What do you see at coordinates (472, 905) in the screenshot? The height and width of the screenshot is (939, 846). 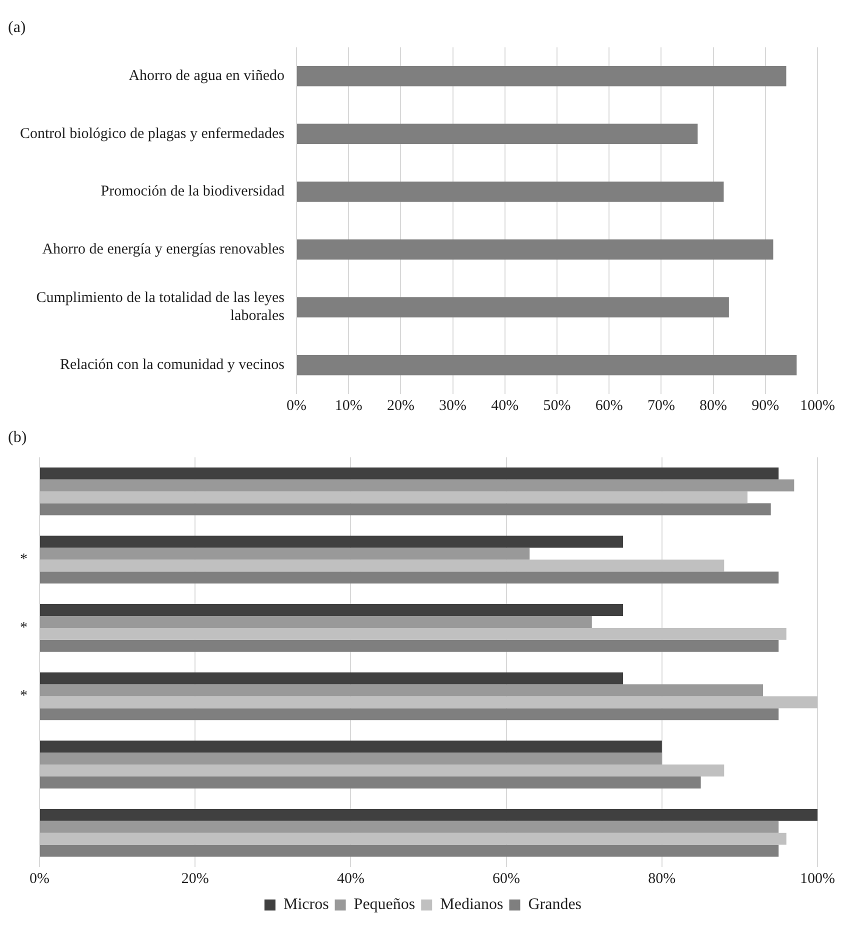 I see `legend-label: Medianos` at bounding box center [472, 905].